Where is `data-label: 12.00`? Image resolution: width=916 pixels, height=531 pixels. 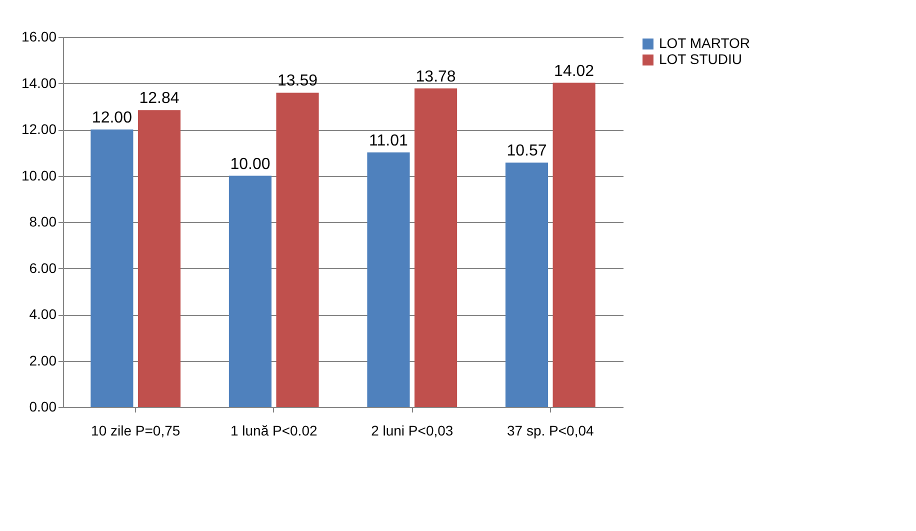
data-label: 12.00 is located at coordinates (112, 118).